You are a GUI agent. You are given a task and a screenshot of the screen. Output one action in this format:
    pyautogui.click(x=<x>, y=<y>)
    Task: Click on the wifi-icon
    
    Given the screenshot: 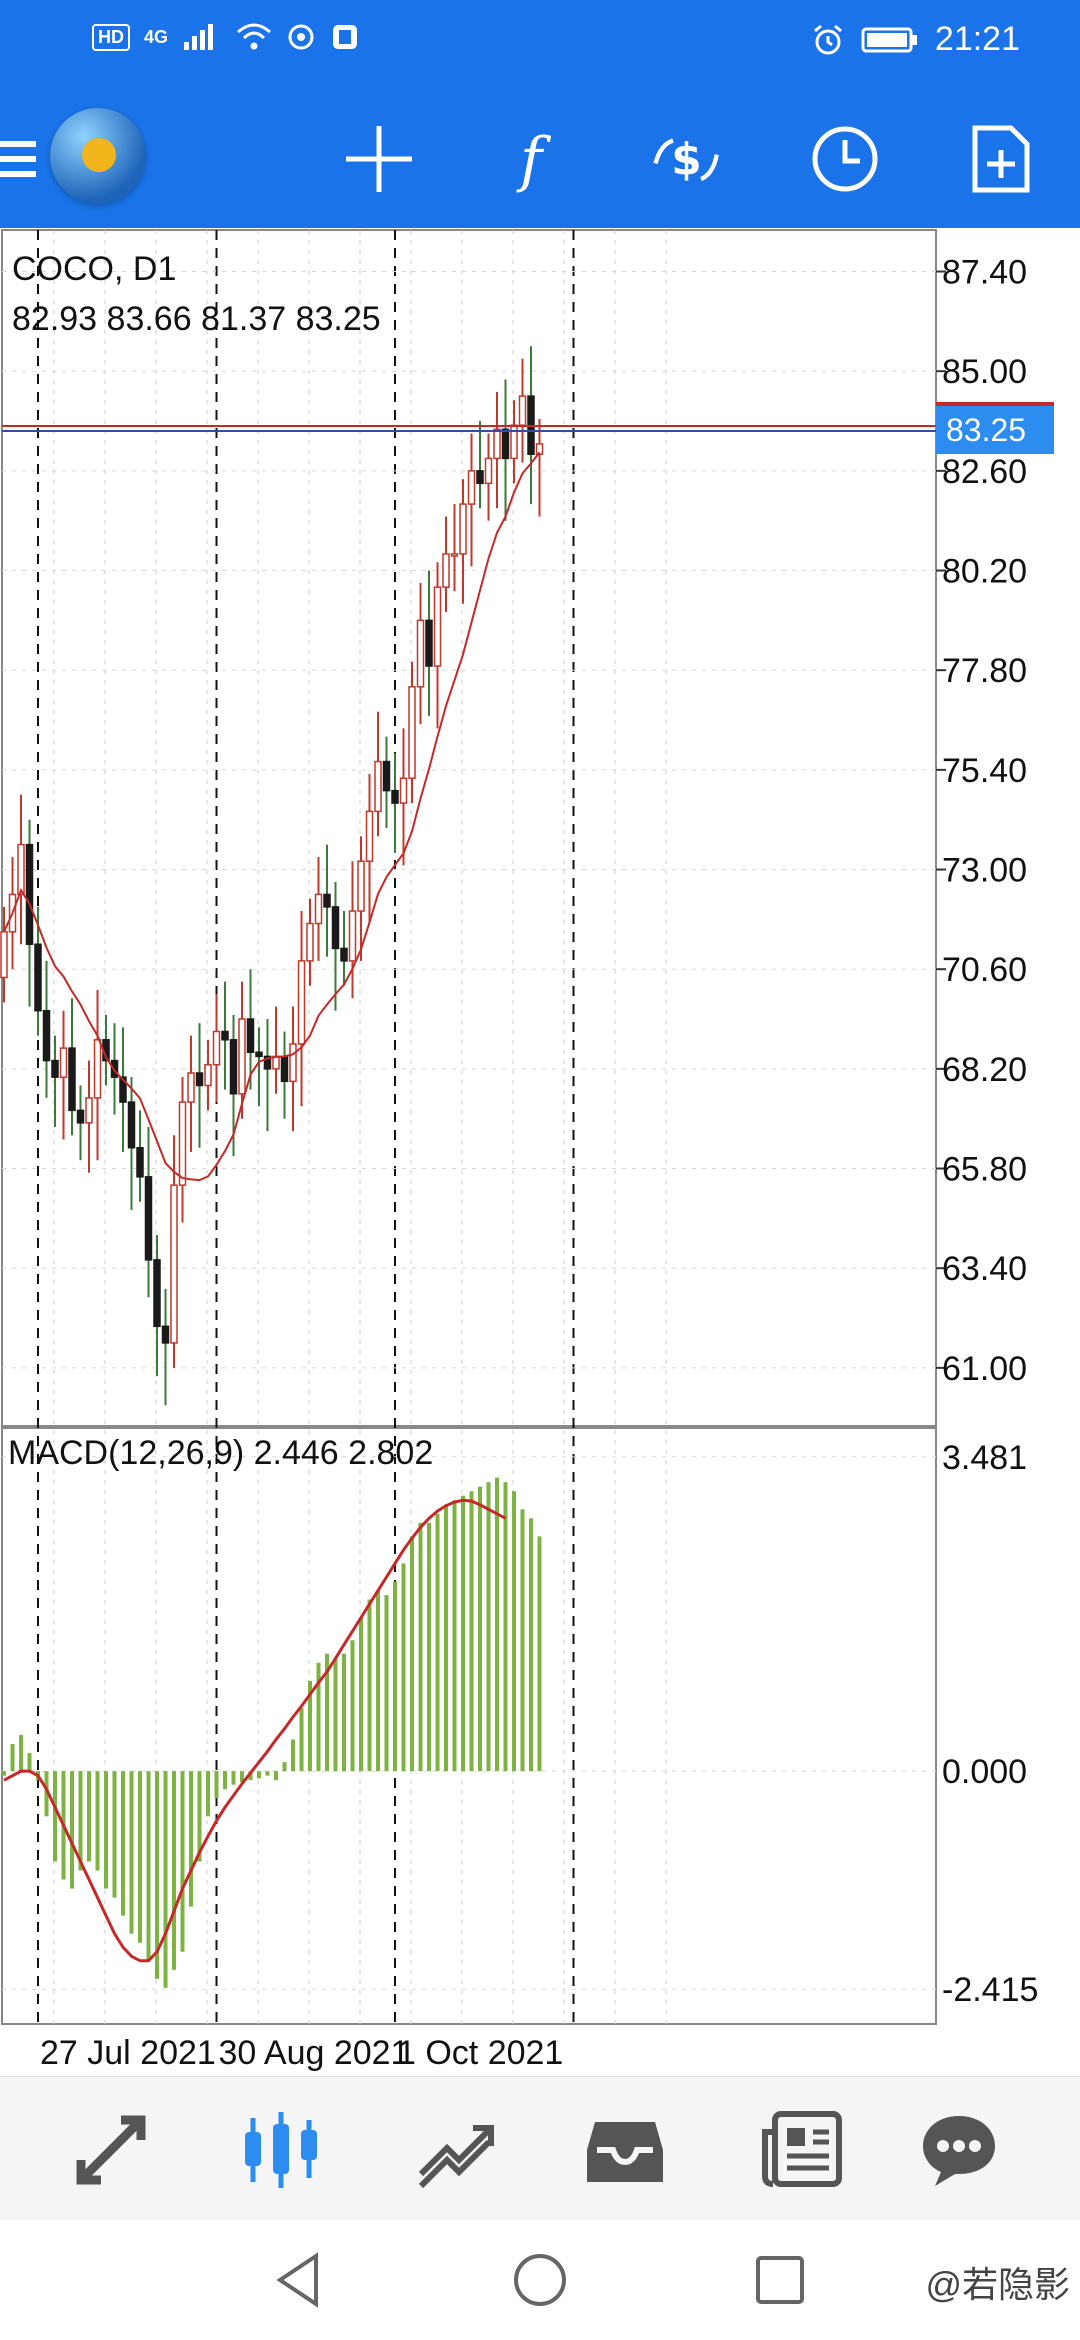 What is the action you would take?
    pyautogui.click(x=254, y=36)
    